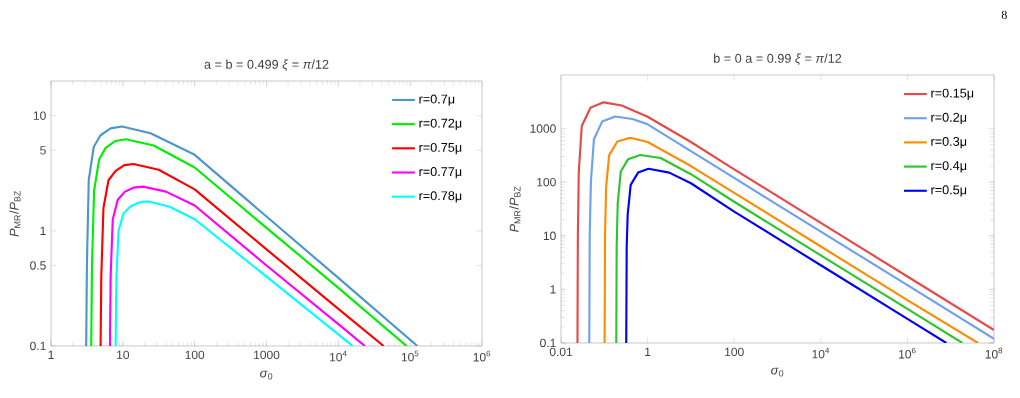 This screenshot has height=398, width=1020. Describe the element at coordinates (949, 142) in the screenshot. I see `legend-label: r=0.3μ` at that location.